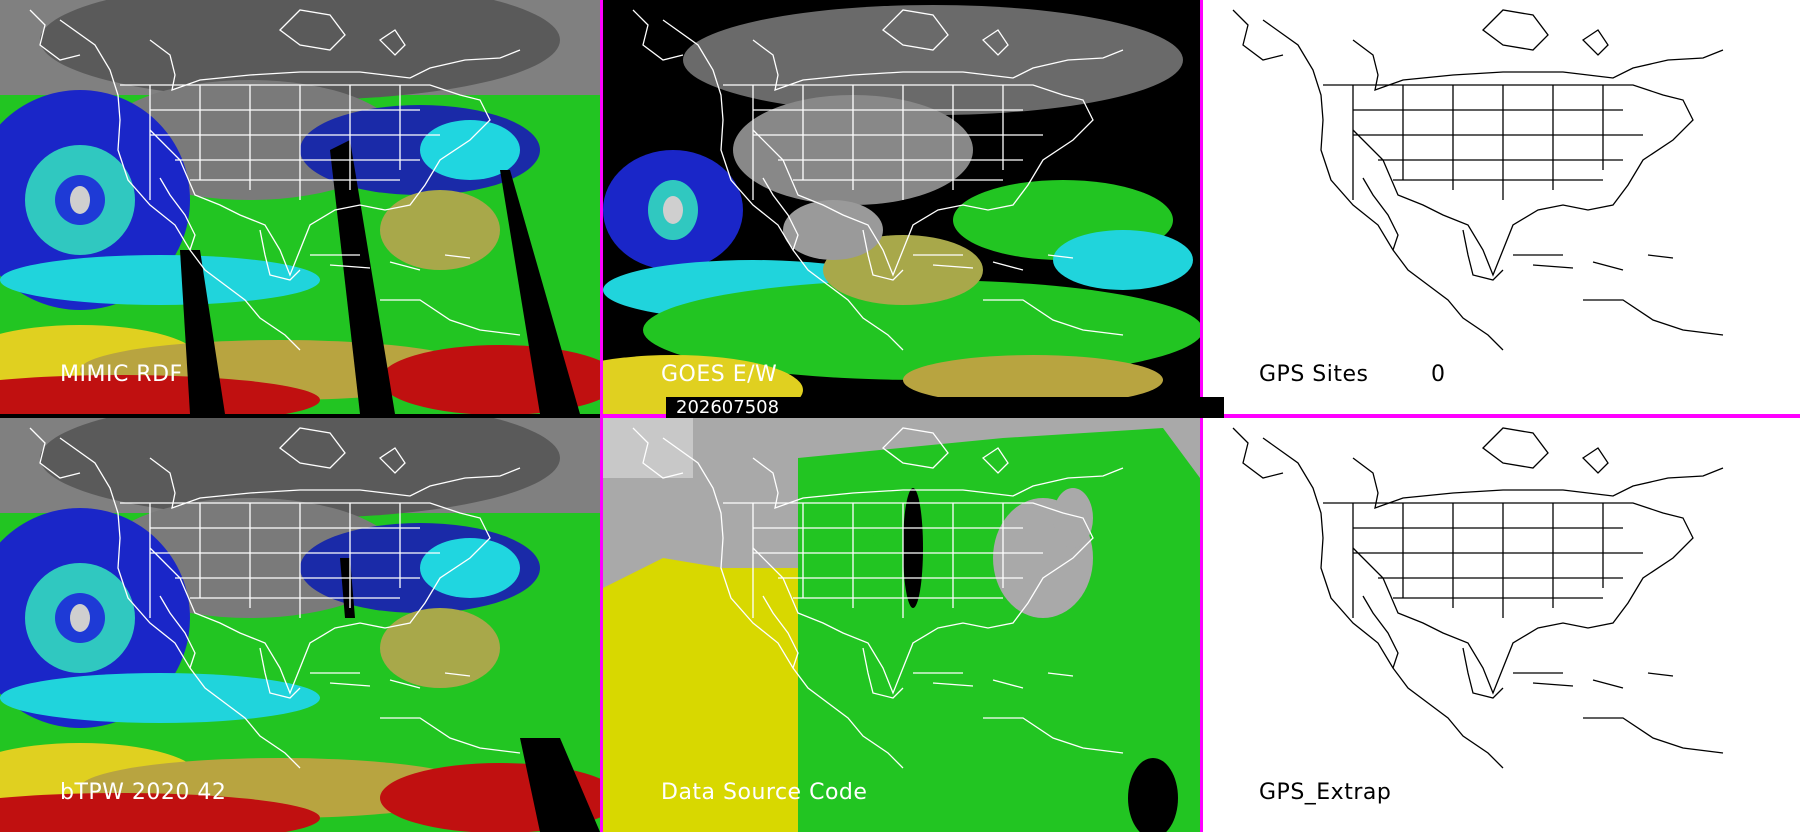 The width and height of the screenshot is (1800, 832). Describe the element at coordinates (143, 792) in the screenshot. I see `btpw-label: bTPW 2020 42` at that location.